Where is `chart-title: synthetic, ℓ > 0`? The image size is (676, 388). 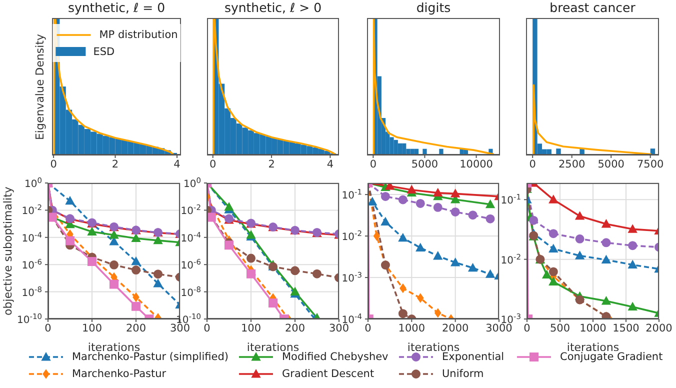
chart-title: synthetic, ℓ > 0 is located at coordinates (273, 7).